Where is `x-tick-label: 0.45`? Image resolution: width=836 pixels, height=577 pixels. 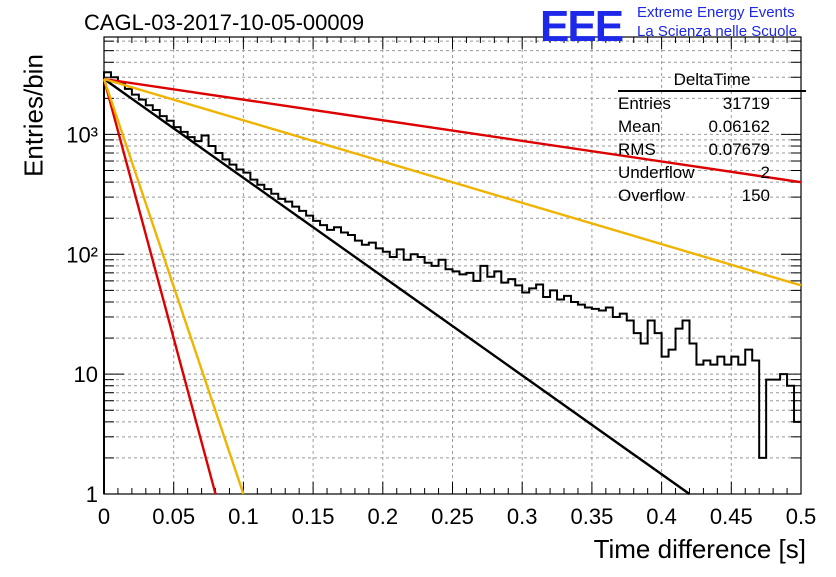 x-tick-label: 0.45 is located at coordinates (731, 516).